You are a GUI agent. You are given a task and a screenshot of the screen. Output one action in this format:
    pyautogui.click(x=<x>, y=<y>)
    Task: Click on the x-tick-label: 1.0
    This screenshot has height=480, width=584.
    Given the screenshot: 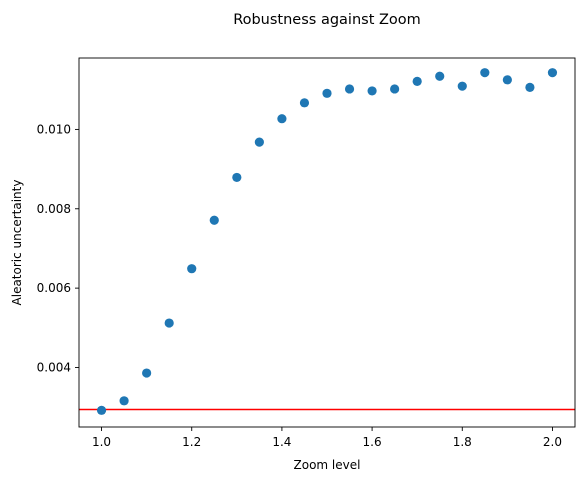 What is the action you would take?
    pyautogui.click(x=101, y=442)
    